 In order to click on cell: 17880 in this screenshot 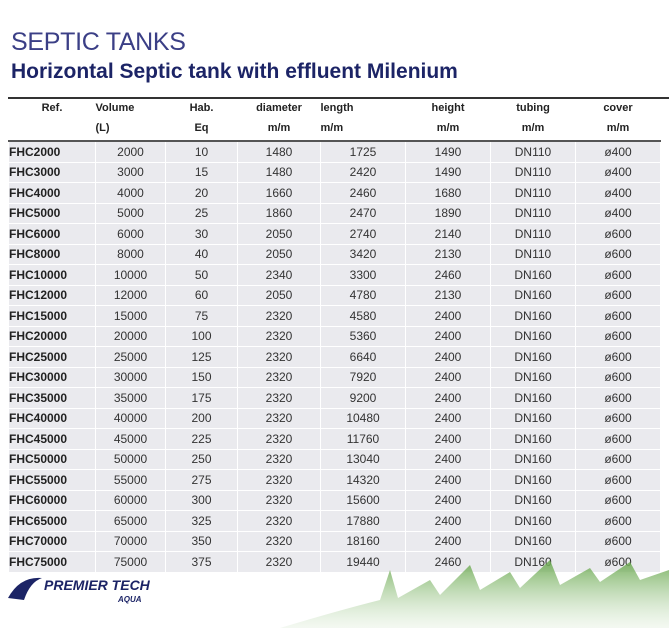, I will do `click(363, 521)`.